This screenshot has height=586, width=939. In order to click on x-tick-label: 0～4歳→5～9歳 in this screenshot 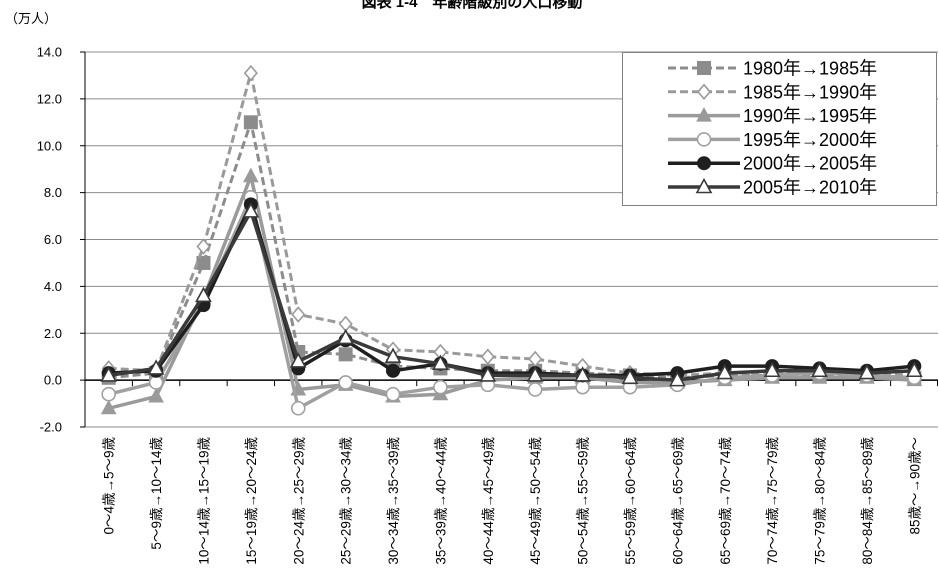, I will do `click(109, 486)`.